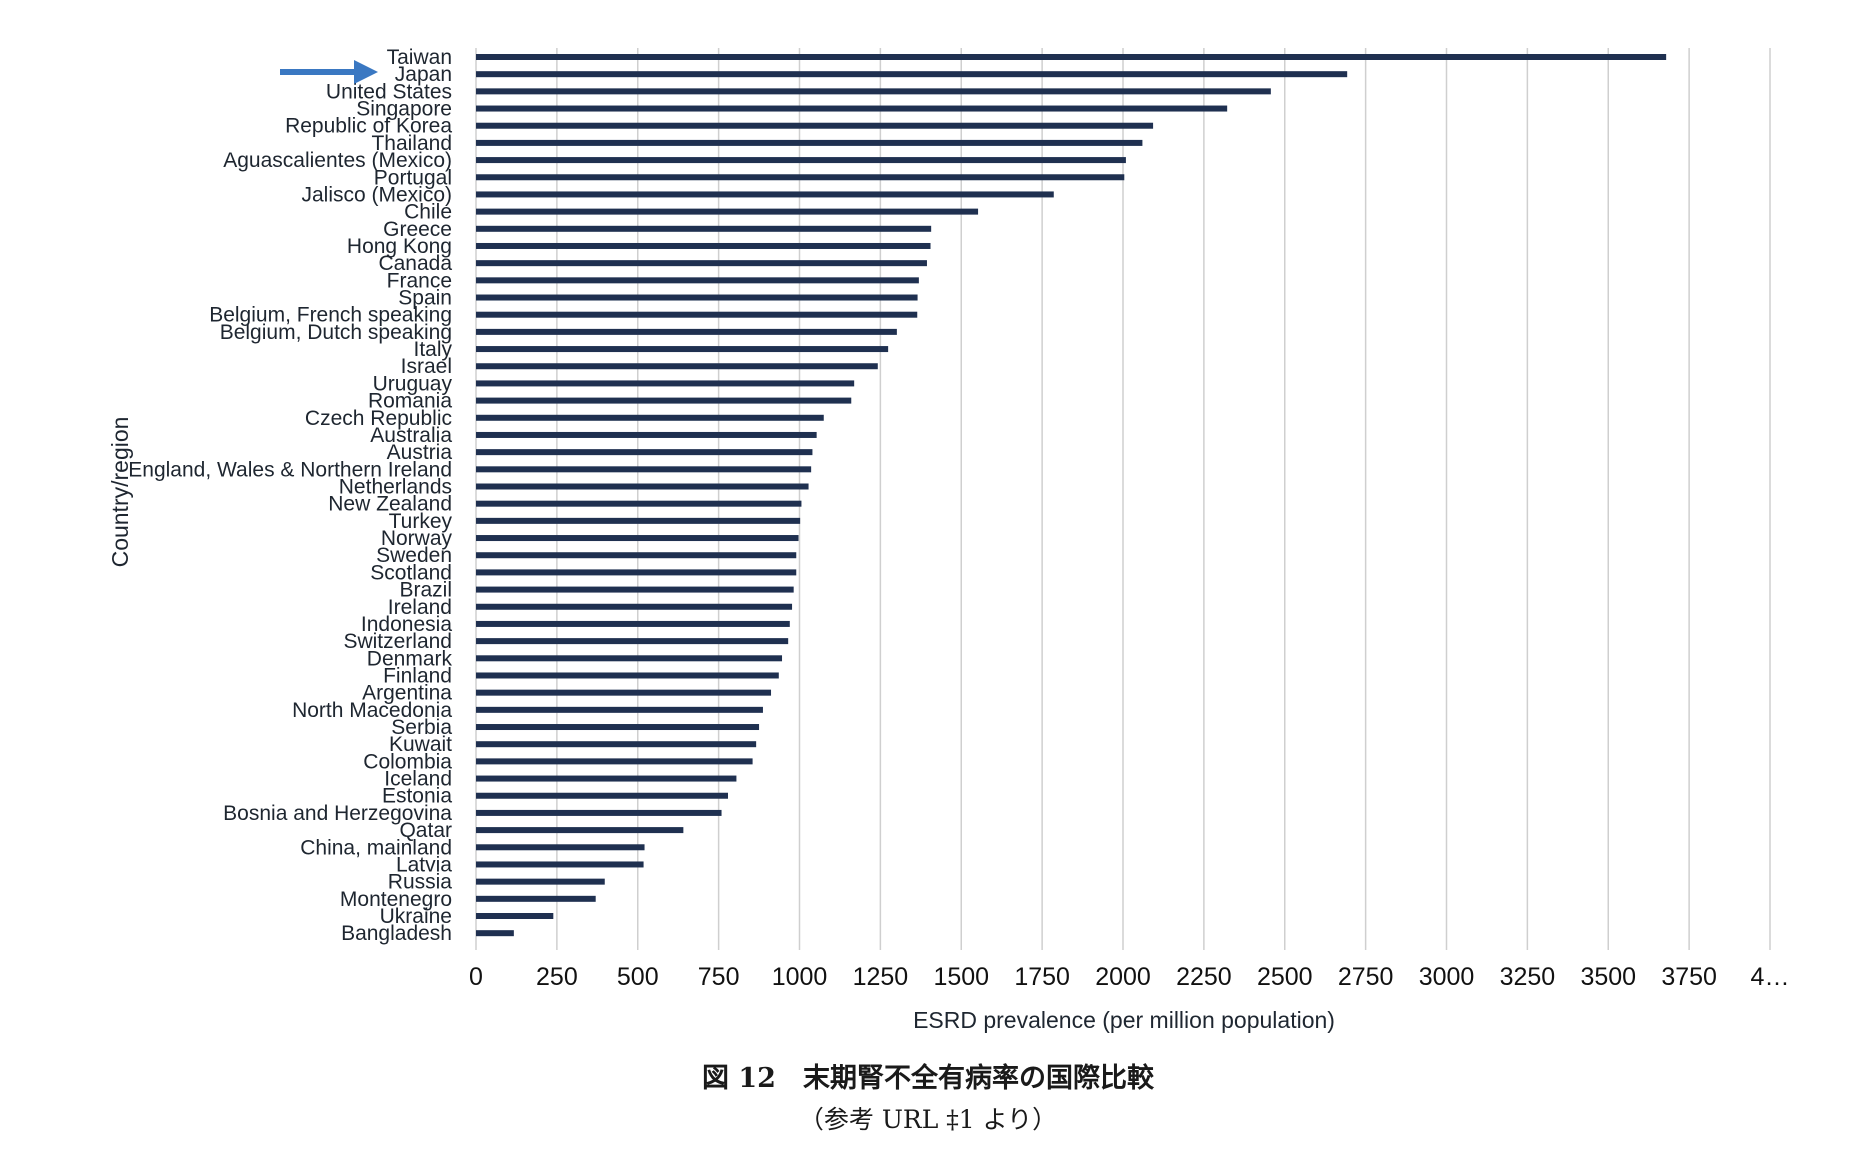  What do you see at coordinates (425, 830) in the screenshot?
I see `category-label: Qatar` at bounding box center [425, 830].